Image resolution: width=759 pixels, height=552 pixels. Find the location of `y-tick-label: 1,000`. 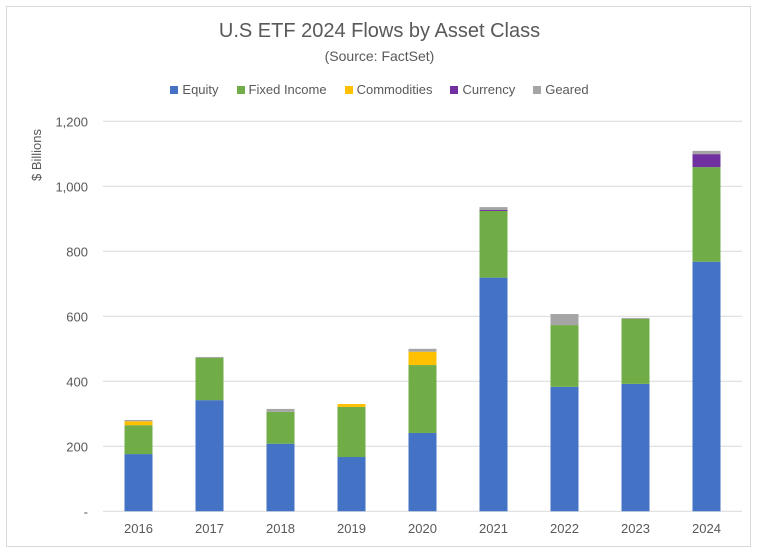

y-tick-label: 1,000 is located at coordinates (71, 186).